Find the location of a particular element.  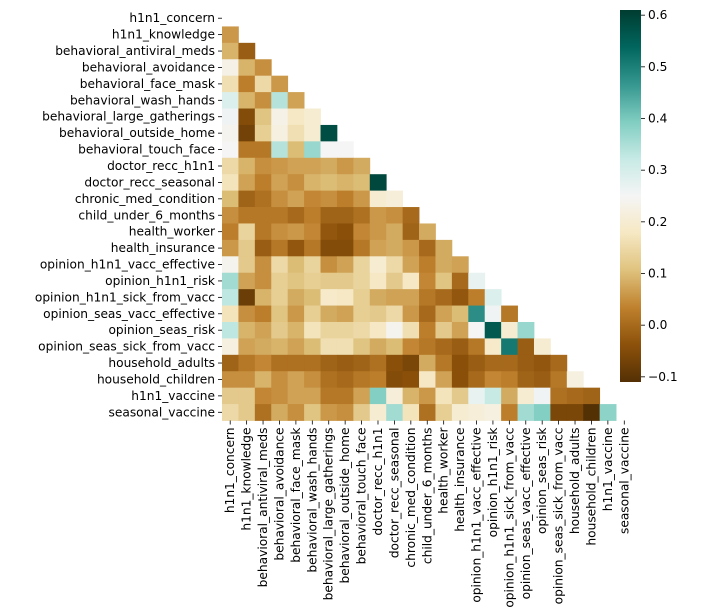

heatmap-cell-seasonal_vaccine-opinion_h1n1_risk is located at coordinates (493, 412).